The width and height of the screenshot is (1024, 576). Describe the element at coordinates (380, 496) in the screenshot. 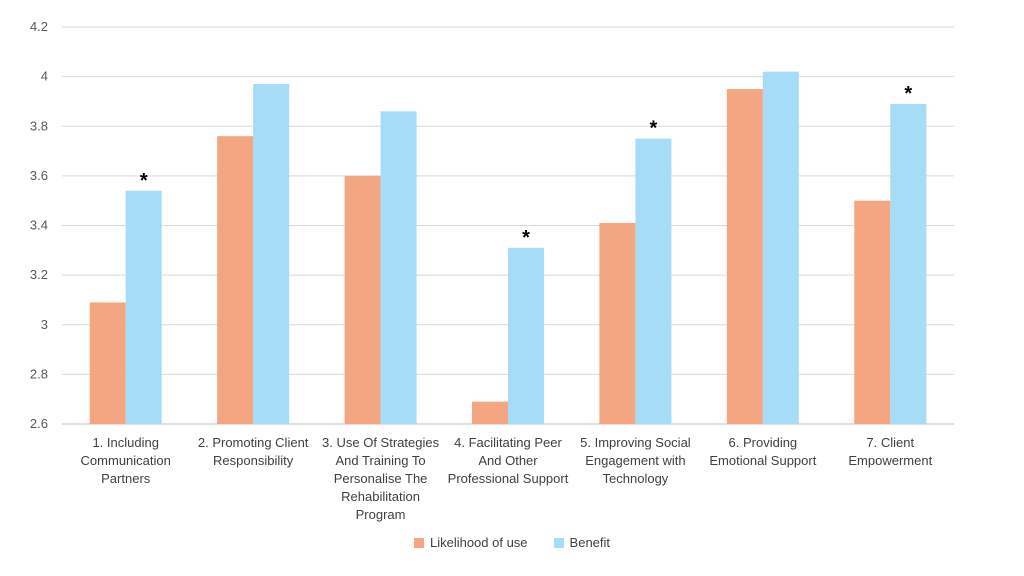

I see `x-tick-label: Rehabilitation` at that location.